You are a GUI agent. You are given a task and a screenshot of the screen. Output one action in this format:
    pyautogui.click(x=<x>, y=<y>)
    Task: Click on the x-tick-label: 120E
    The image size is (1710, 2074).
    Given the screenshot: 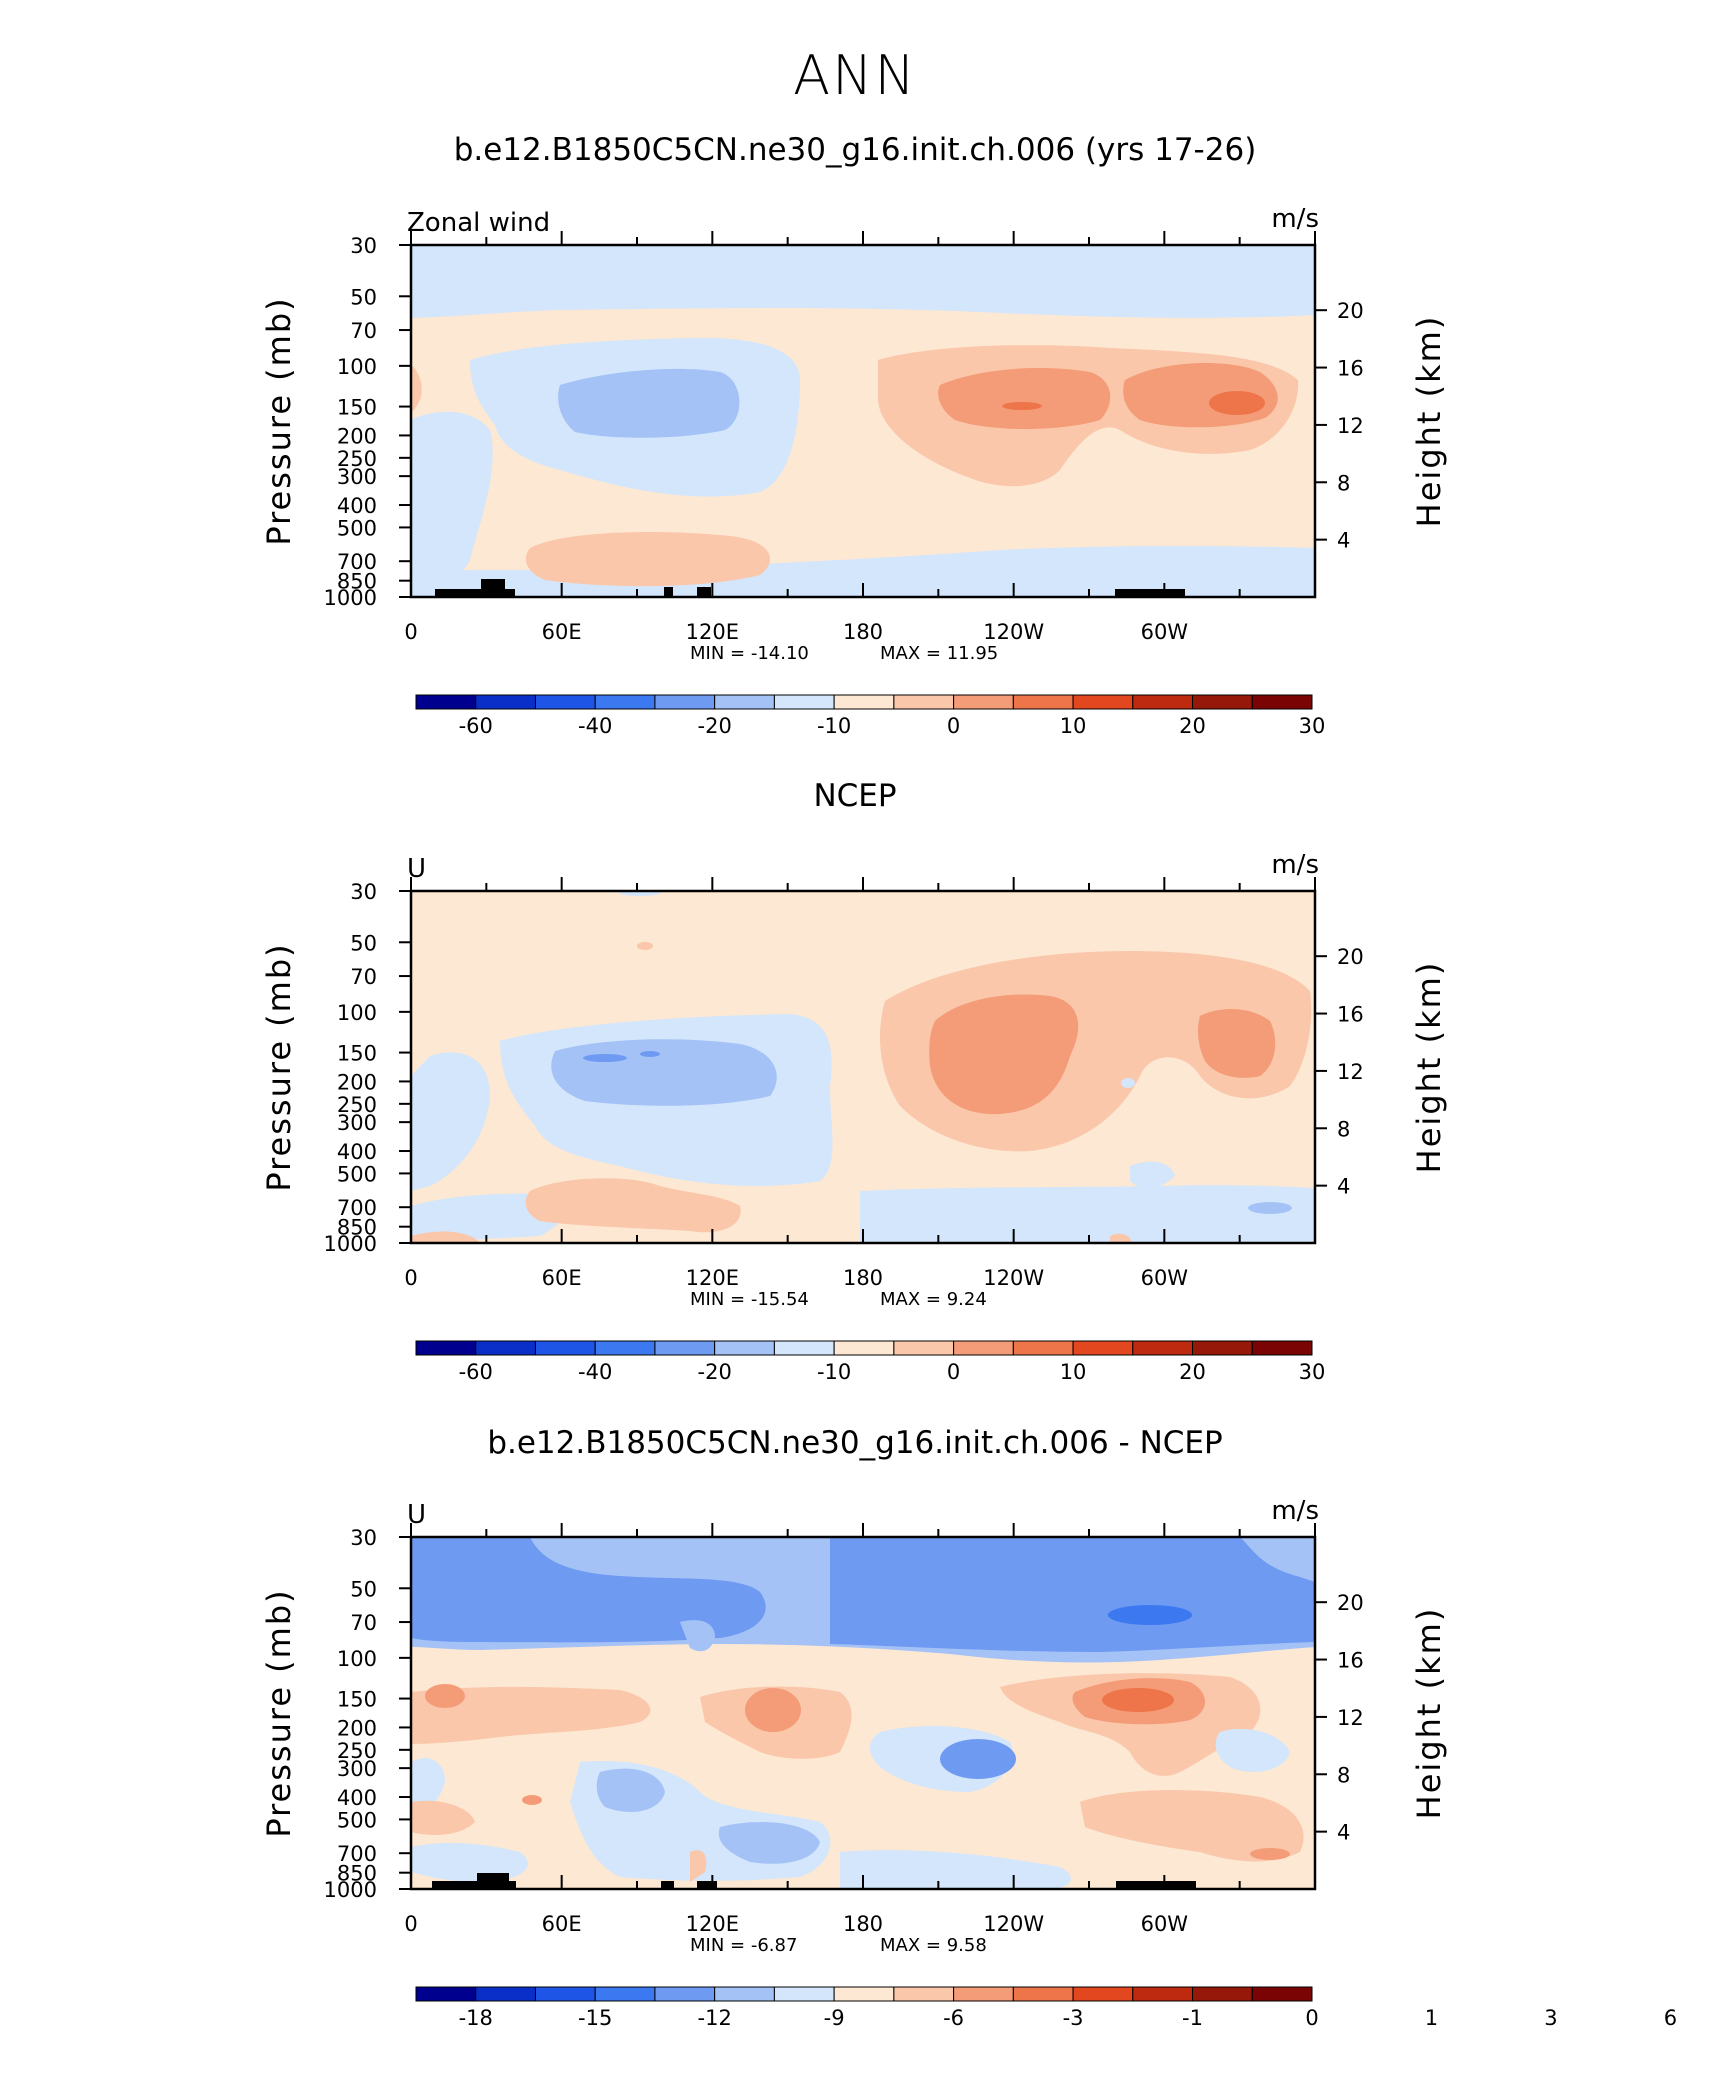 What is the action you would take?
    pyautogui.click(x=712, y=1278)
    